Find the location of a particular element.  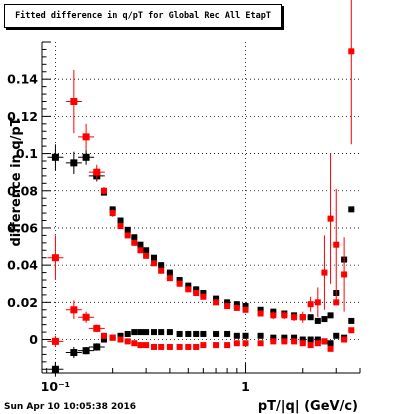

y-tick-label-4: 0.08 is located at coordinates (22, 190).